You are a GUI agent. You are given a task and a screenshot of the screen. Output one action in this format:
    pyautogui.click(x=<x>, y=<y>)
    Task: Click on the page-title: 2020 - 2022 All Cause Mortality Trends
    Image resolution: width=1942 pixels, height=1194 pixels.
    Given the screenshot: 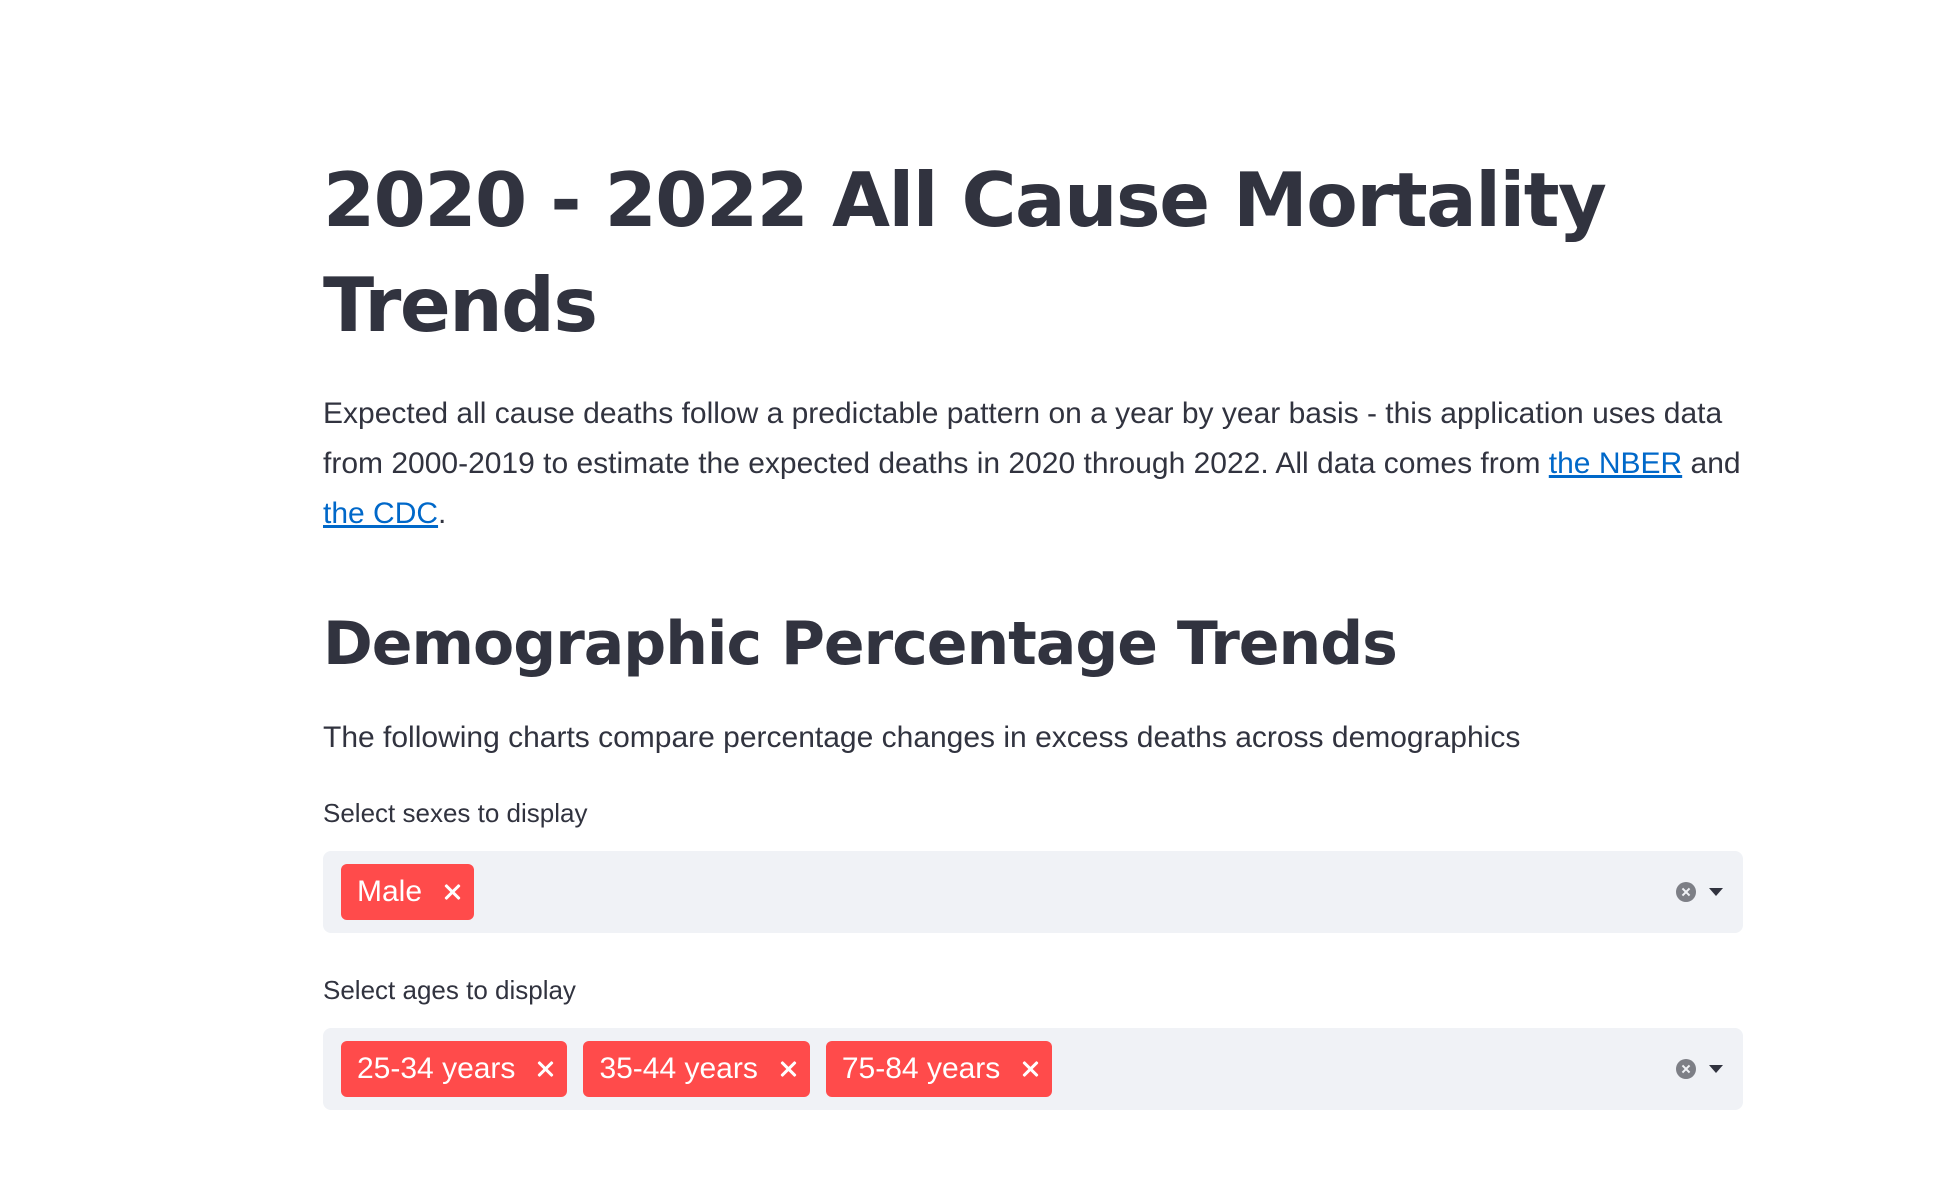 What is the action you would take?
    pyautogui.click(x=965, y=252)
    